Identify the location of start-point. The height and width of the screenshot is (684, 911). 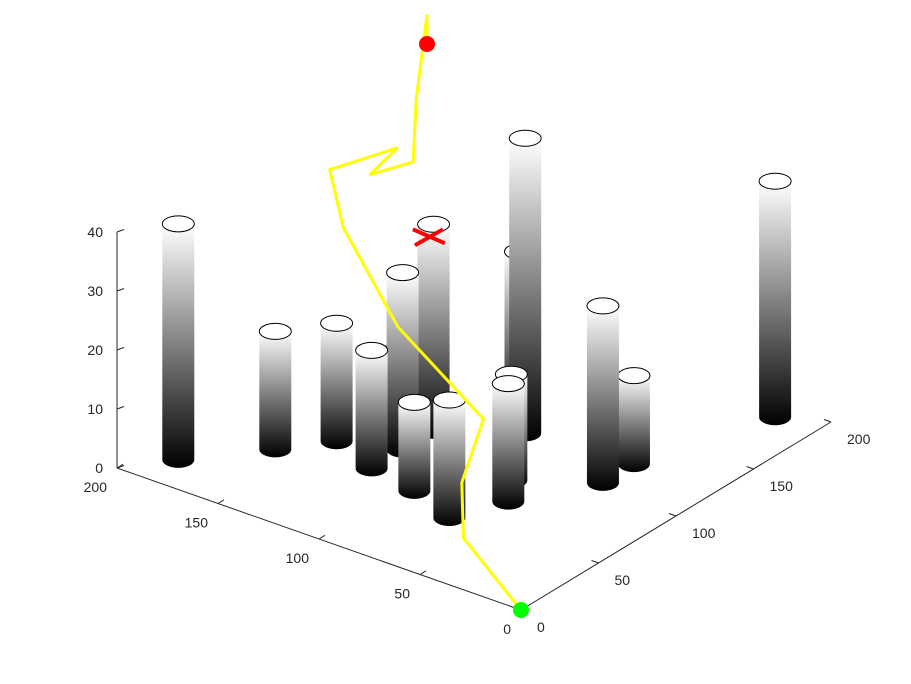
(521, 610).